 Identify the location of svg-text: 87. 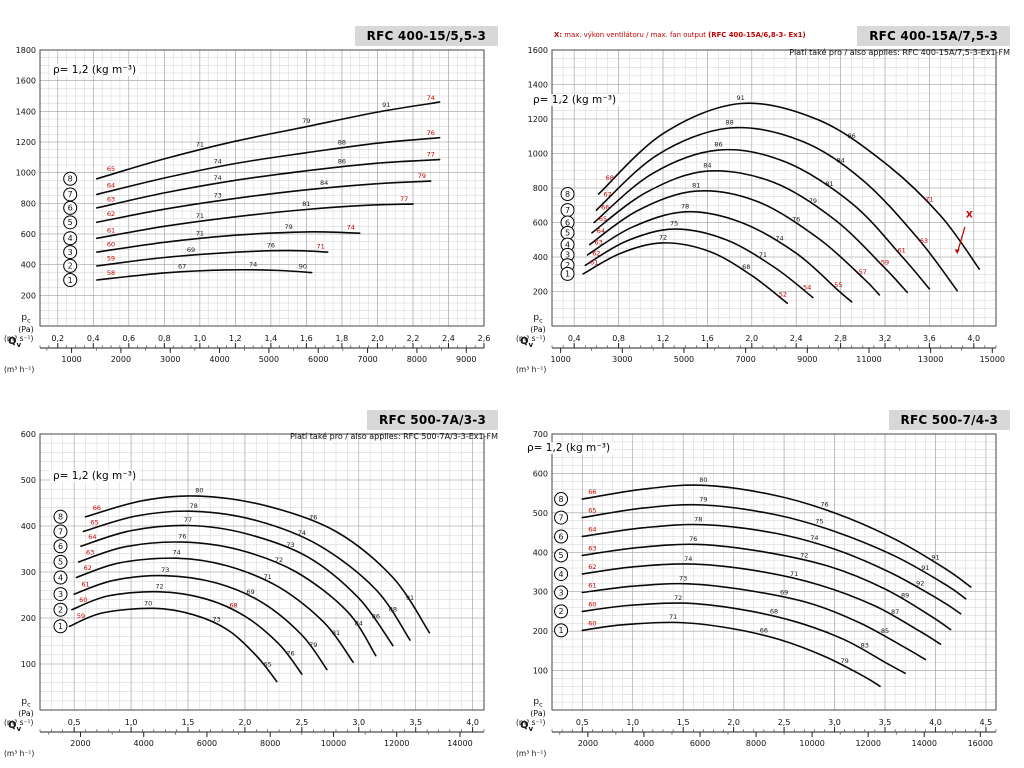
(895, 612).